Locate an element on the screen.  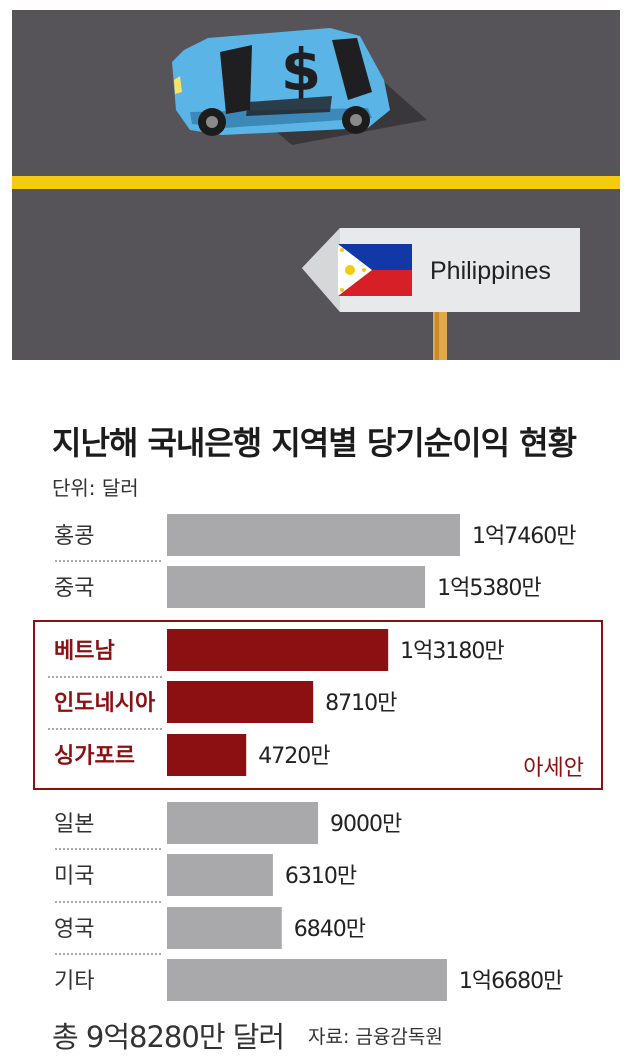
data-label-1: 1억5380만 is located at coordinates (489, 588).